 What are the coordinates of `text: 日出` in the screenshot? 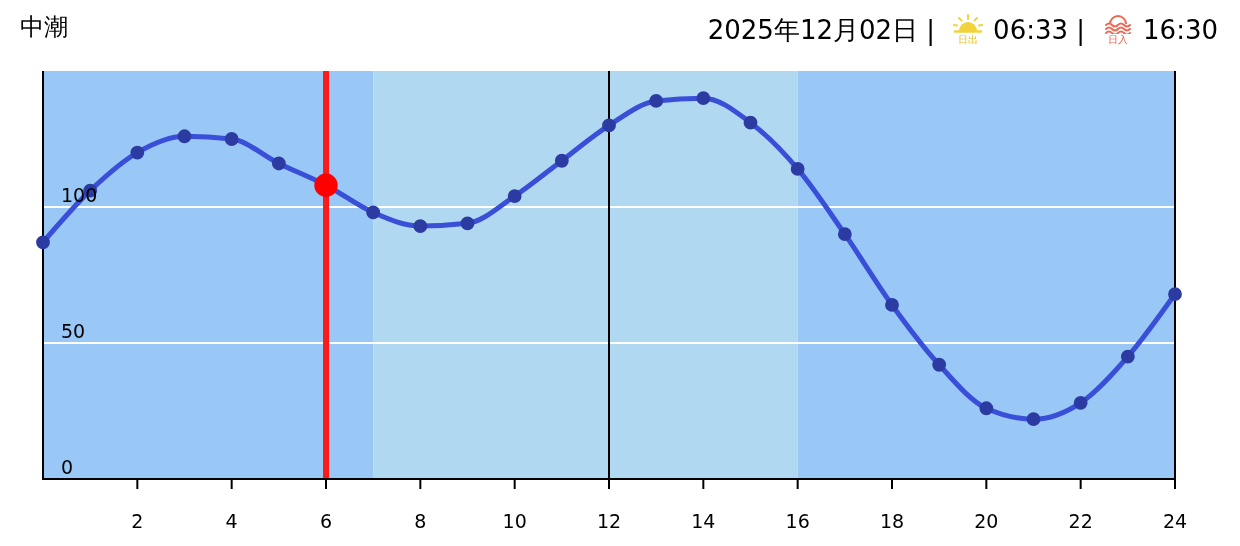 It's located at (968, 40).